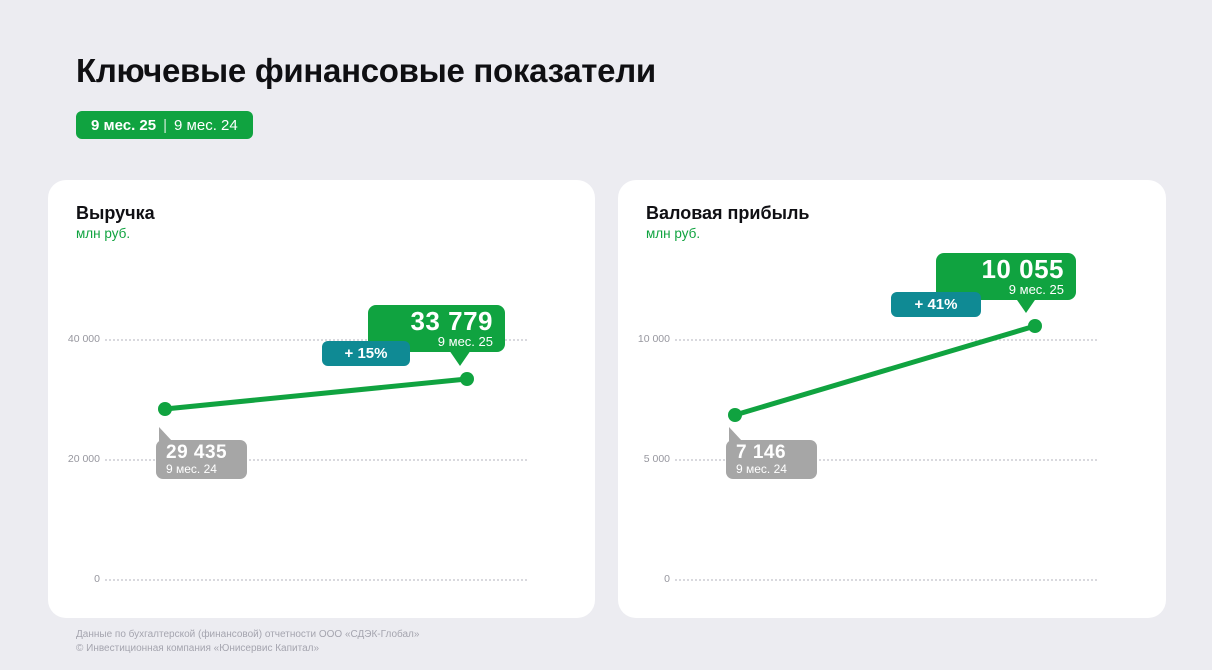  I want to click on period-badge: 9 мес. 25 | 9 мес. 24, so click(164, 125).